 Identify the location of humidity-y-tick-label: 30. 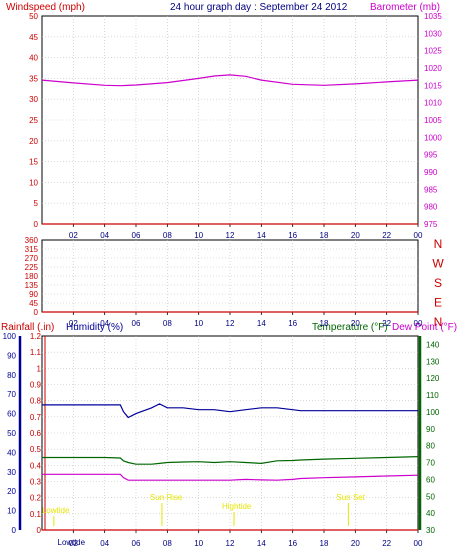
(11, 472).